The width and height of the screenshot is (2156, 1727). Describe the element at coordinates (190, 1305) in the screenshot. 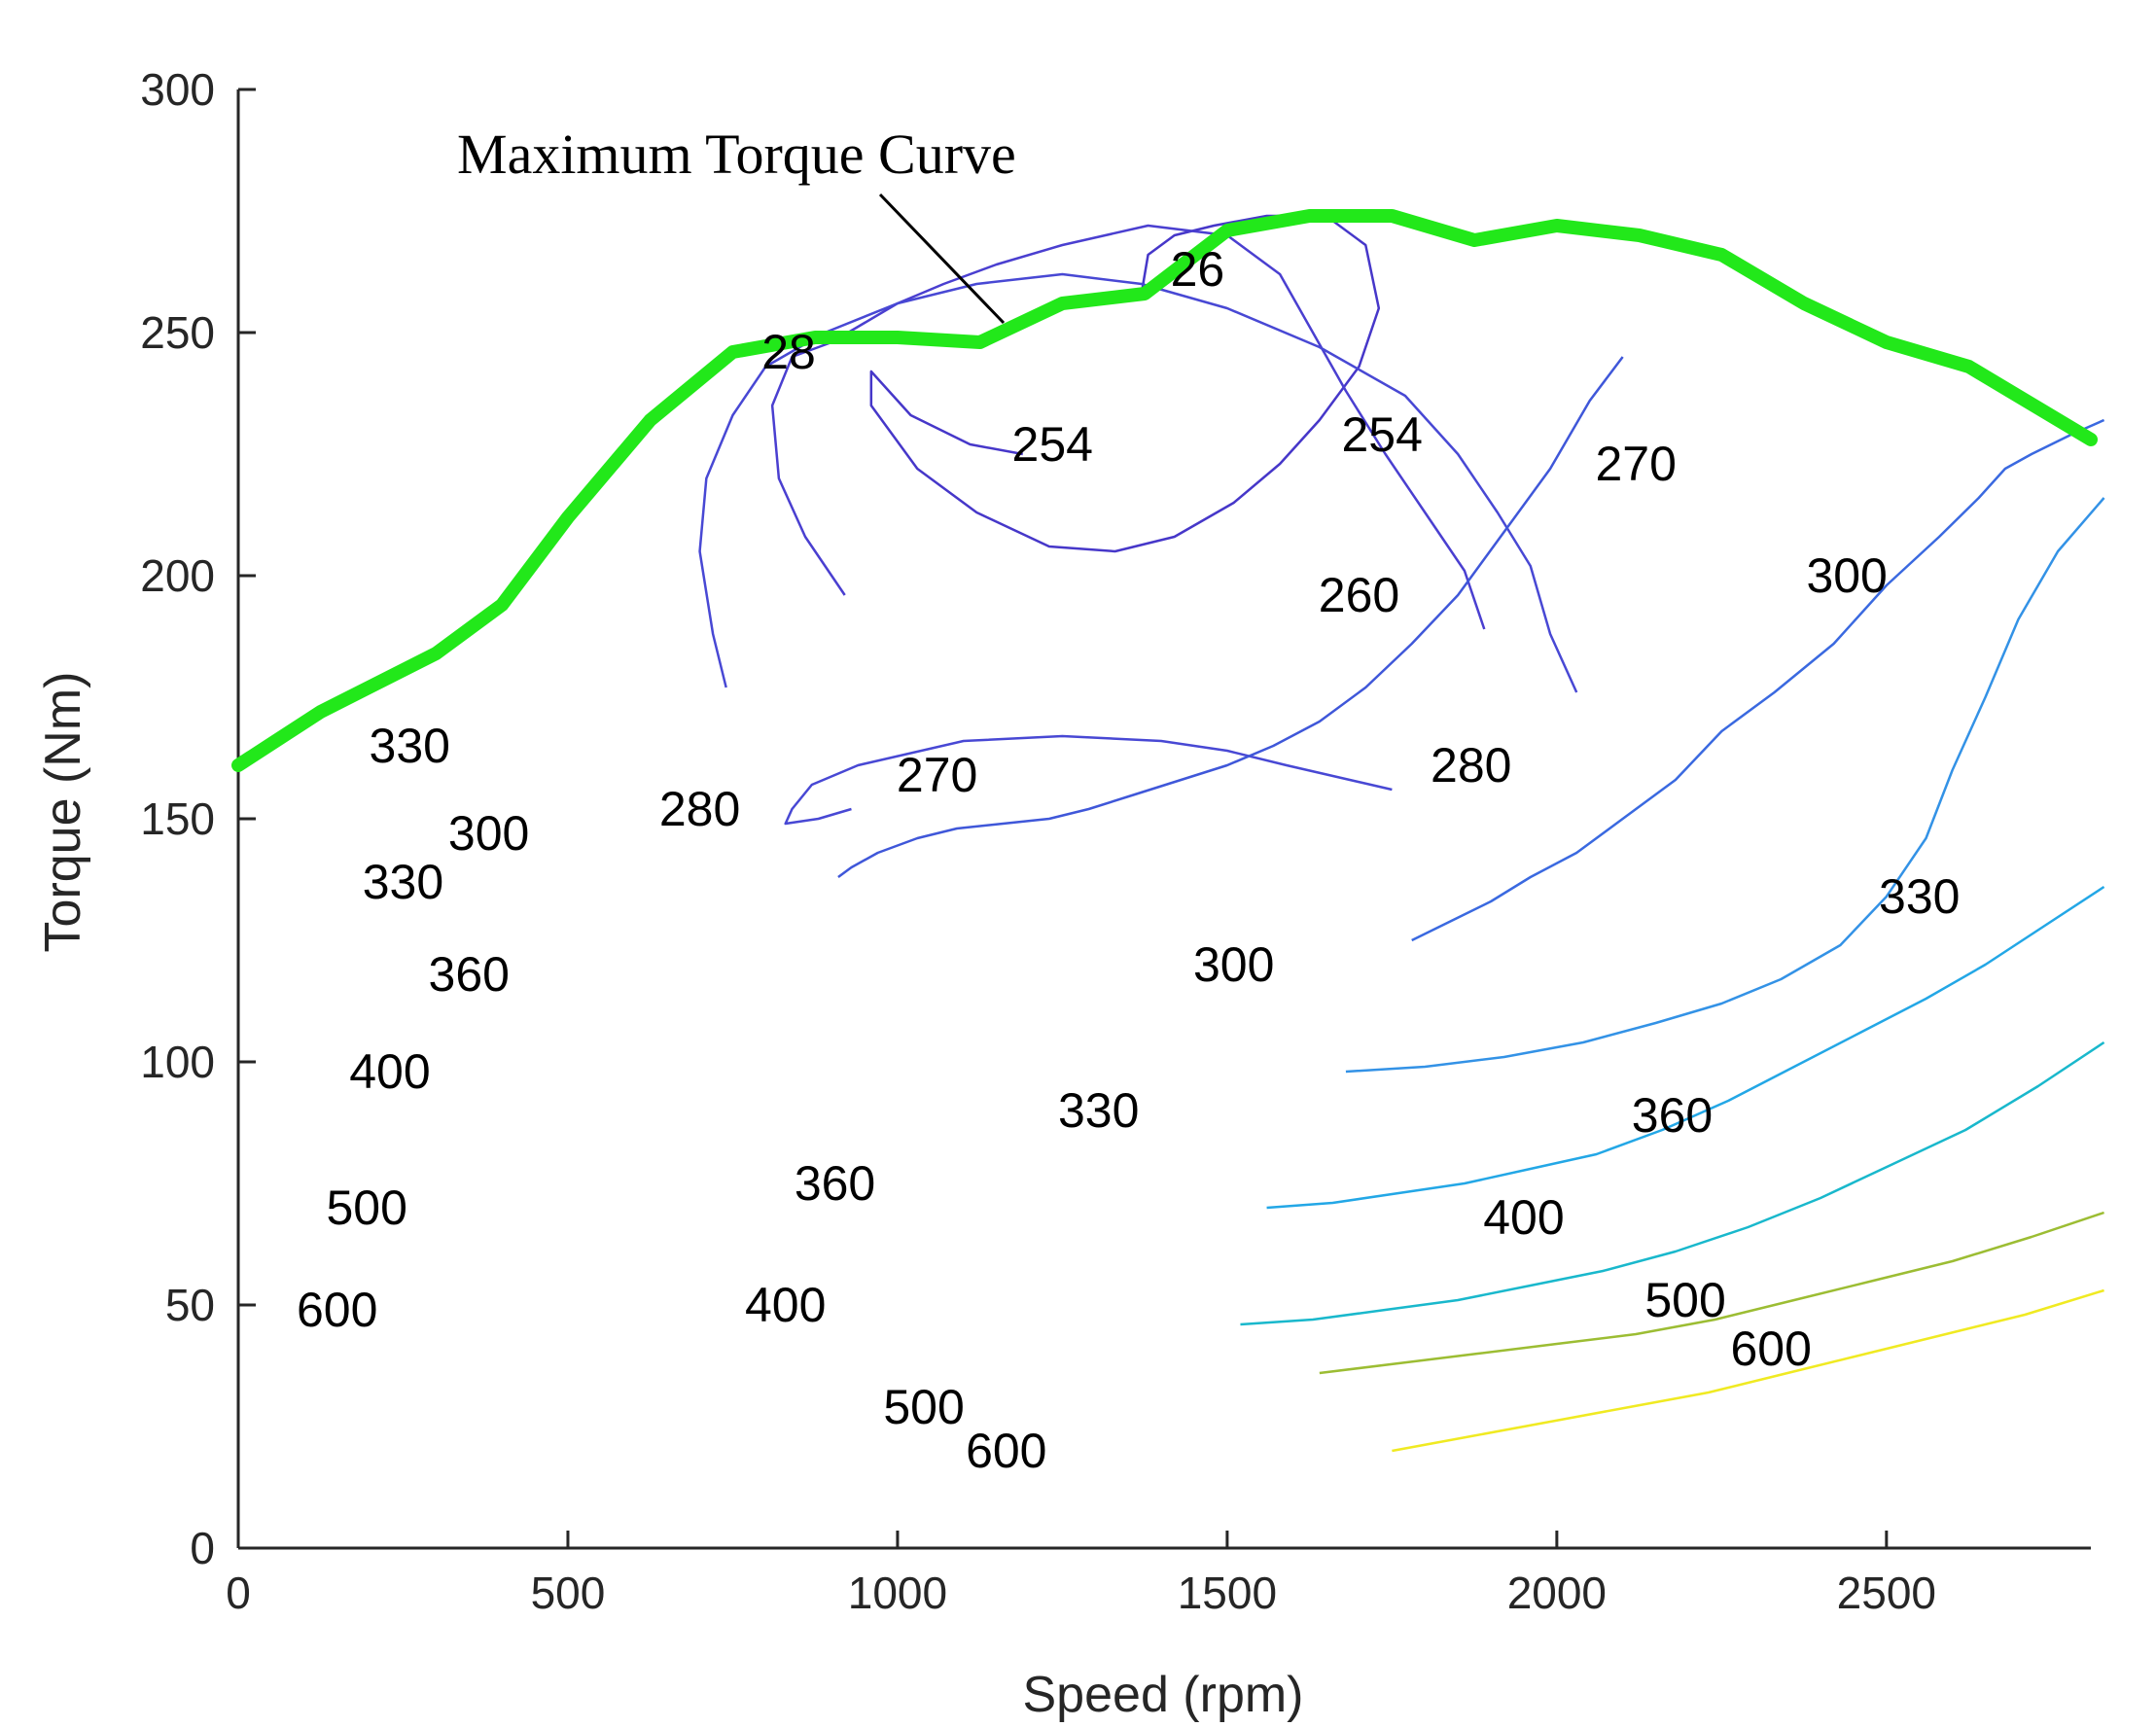

I see `y-tick-label: 50` at that location.